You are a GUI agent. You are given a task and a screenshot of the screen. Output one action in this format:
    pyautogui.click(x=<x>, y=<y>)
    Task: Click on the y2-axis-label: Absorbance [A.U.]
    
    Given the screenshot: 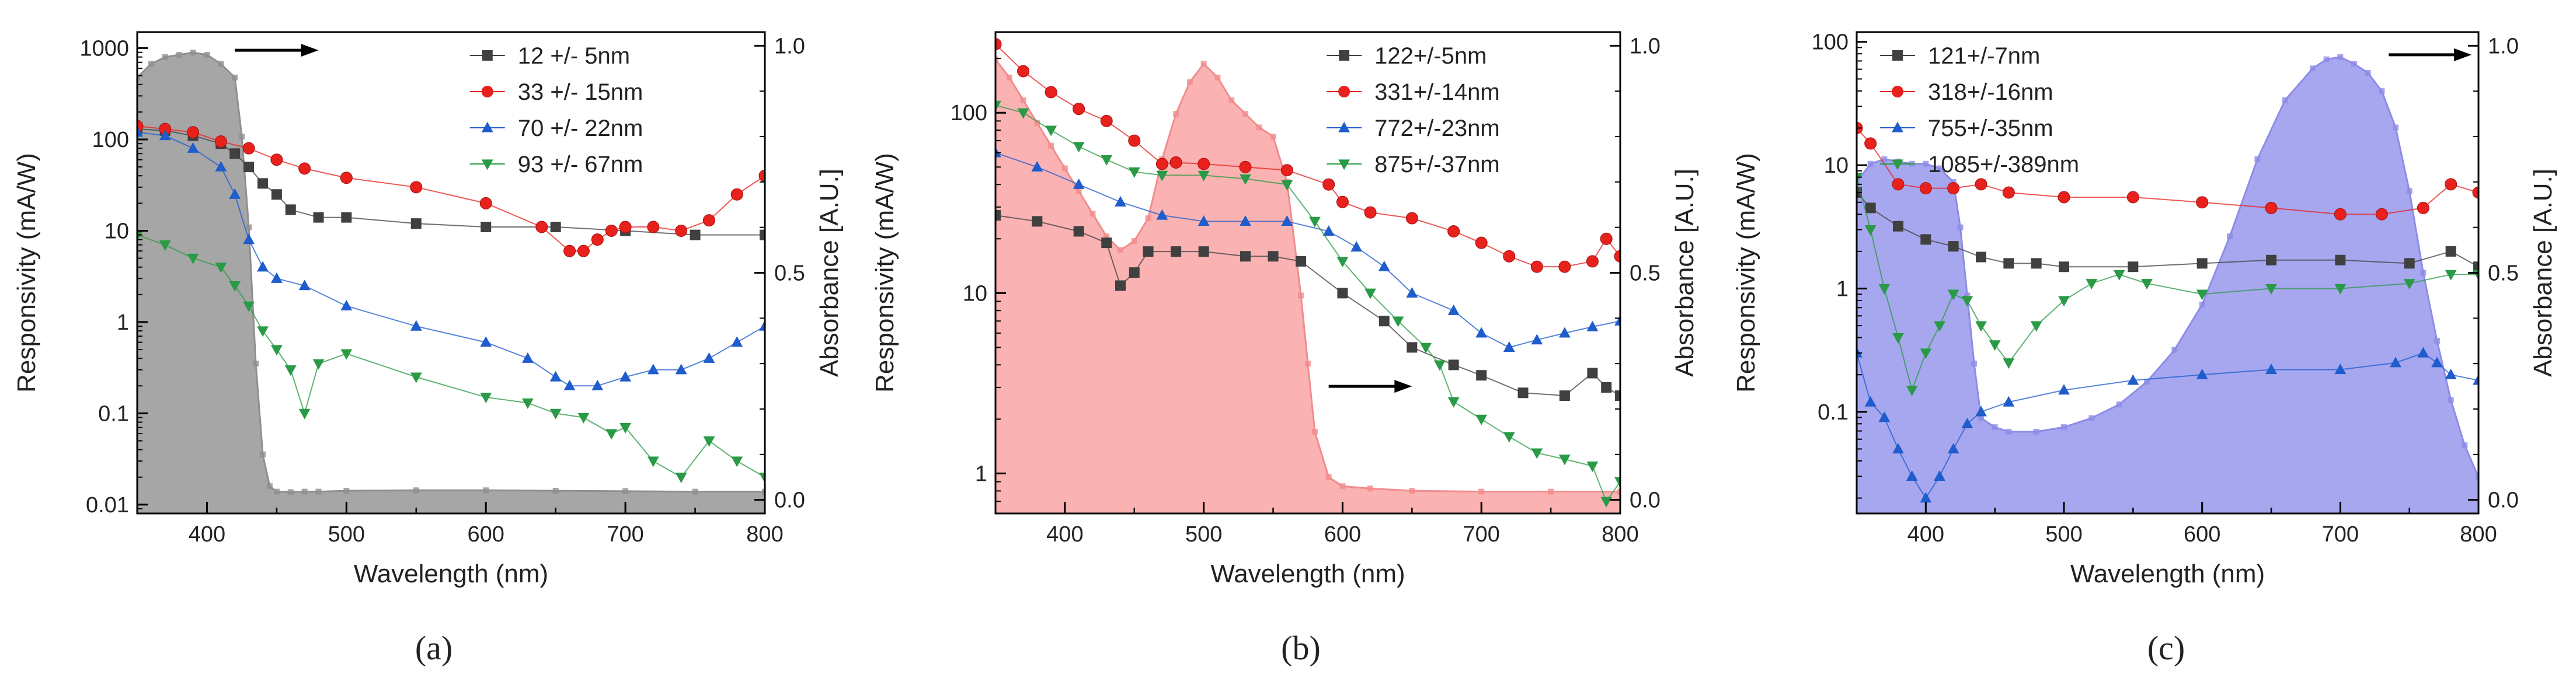 What is the action you would take?
    pyautogui.click(x=1684, y=273)
    